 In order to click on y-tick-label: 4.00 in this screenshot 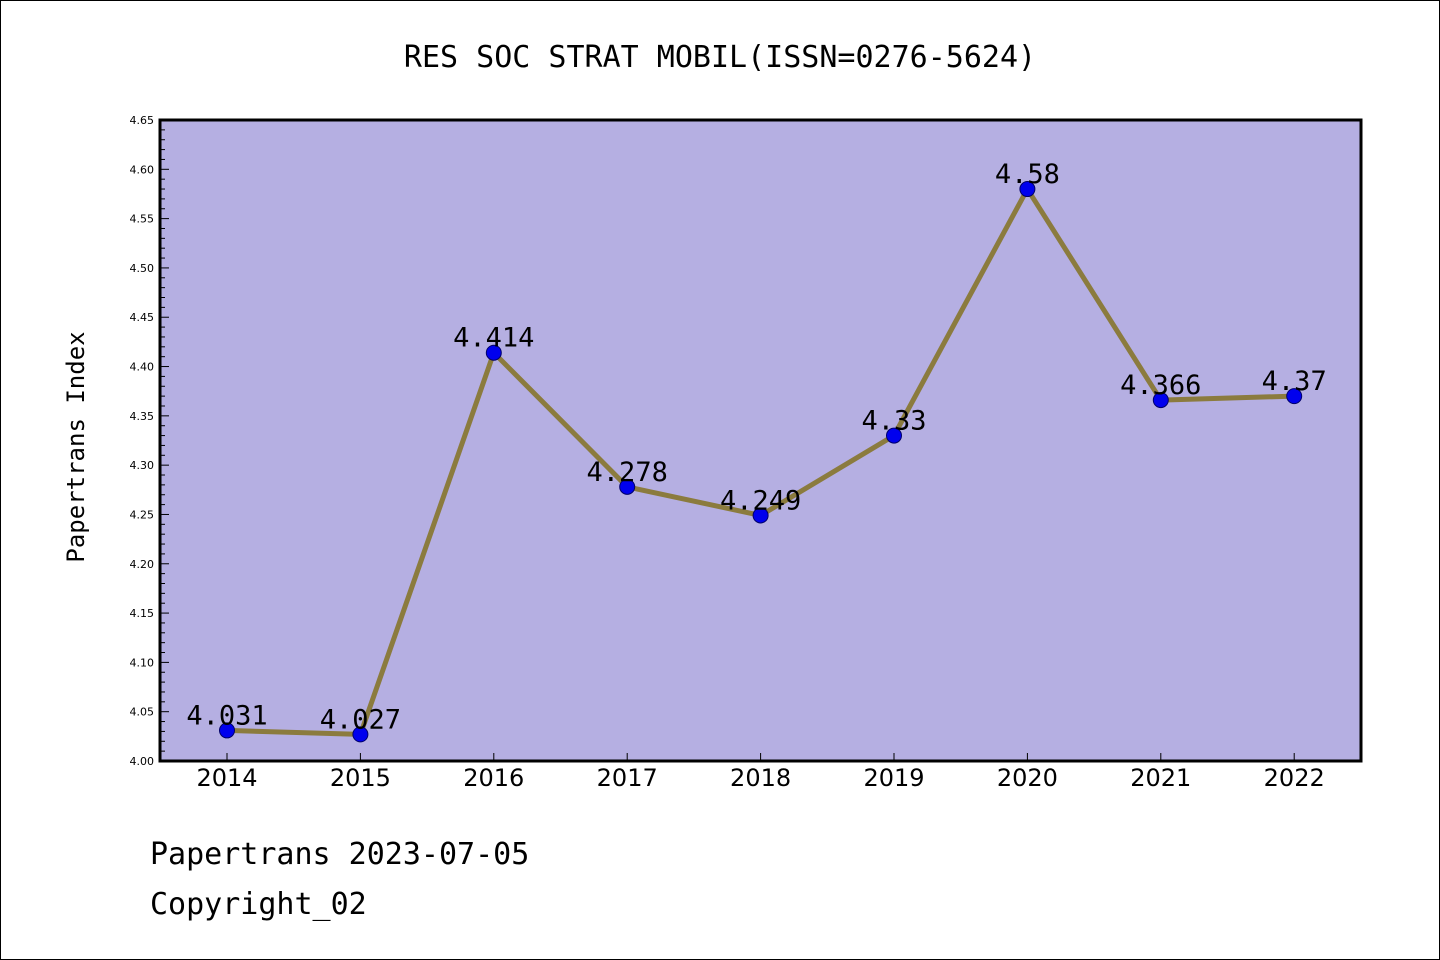, I will do `click(142, 761)`.